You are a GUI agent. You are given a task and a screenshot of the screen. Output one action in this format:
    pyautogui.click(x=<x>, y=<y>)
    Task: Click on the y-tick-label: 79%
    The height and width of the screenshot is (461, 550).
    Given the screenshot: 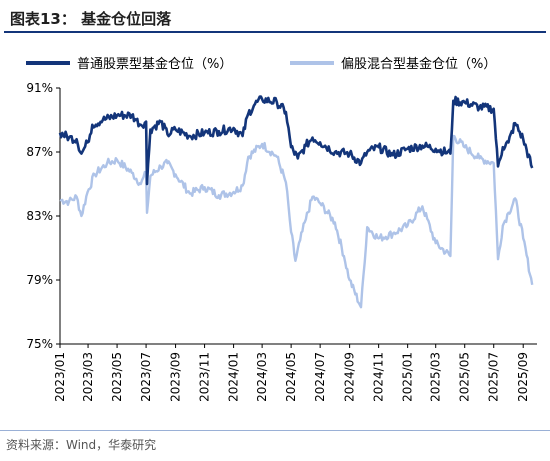 What is the action you would take?
    pyautogui.click(x=39, y=280)
    